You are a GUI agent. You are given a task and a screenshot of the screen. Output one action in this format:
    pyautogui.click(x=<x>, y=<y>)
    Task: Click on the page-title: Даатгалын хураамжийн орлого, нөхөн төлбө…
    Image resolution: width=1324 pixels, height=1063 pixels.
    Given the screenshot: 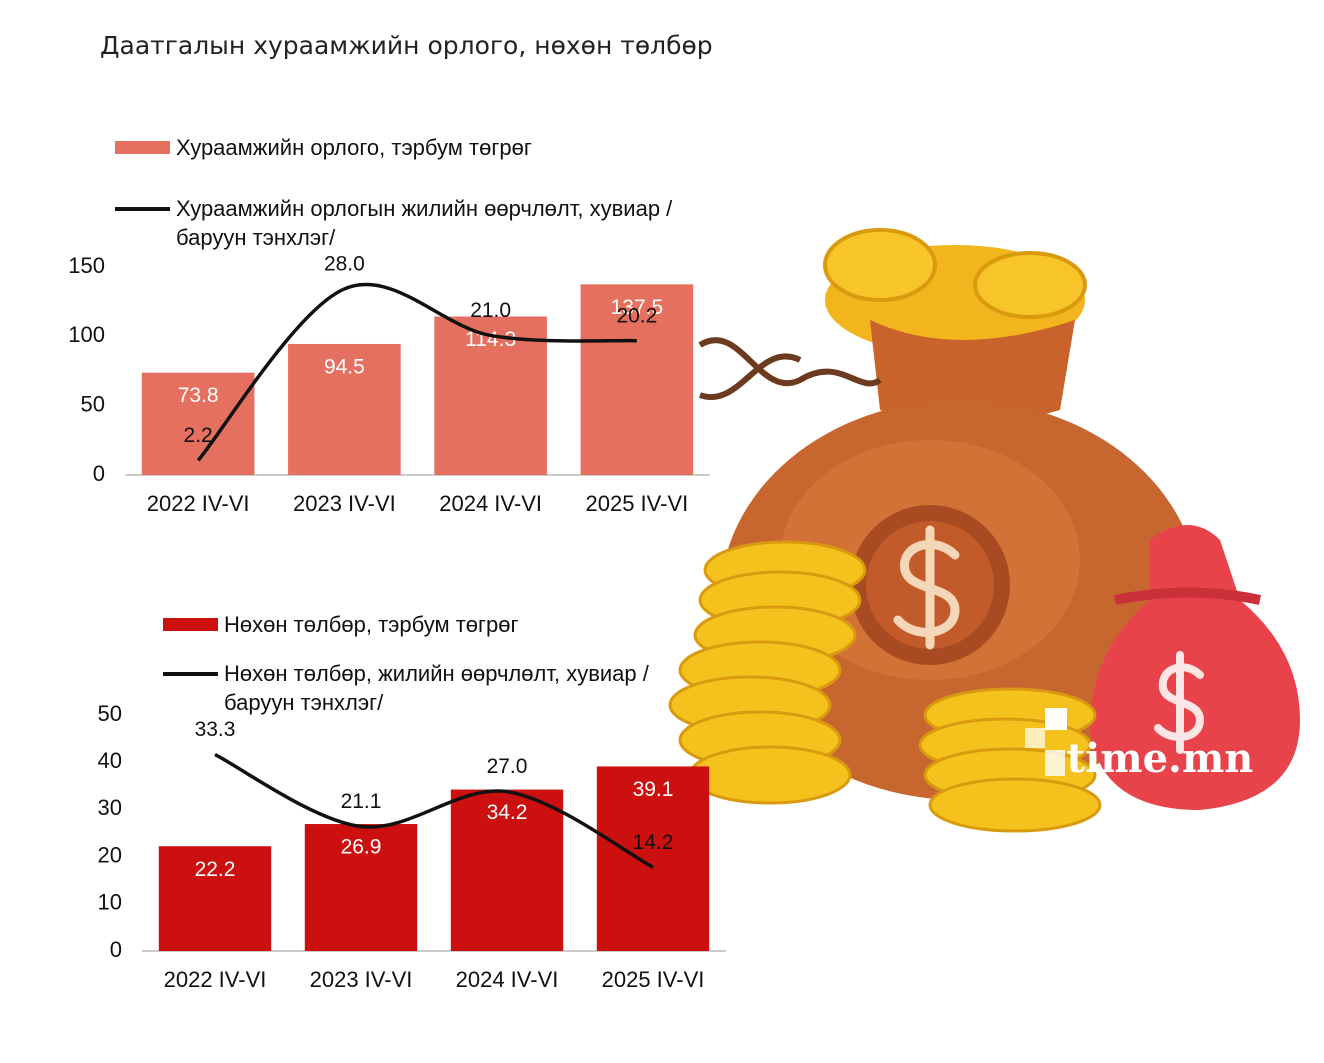 What is the action you would take?
    pyautogui.click(x=406, y=45)
    